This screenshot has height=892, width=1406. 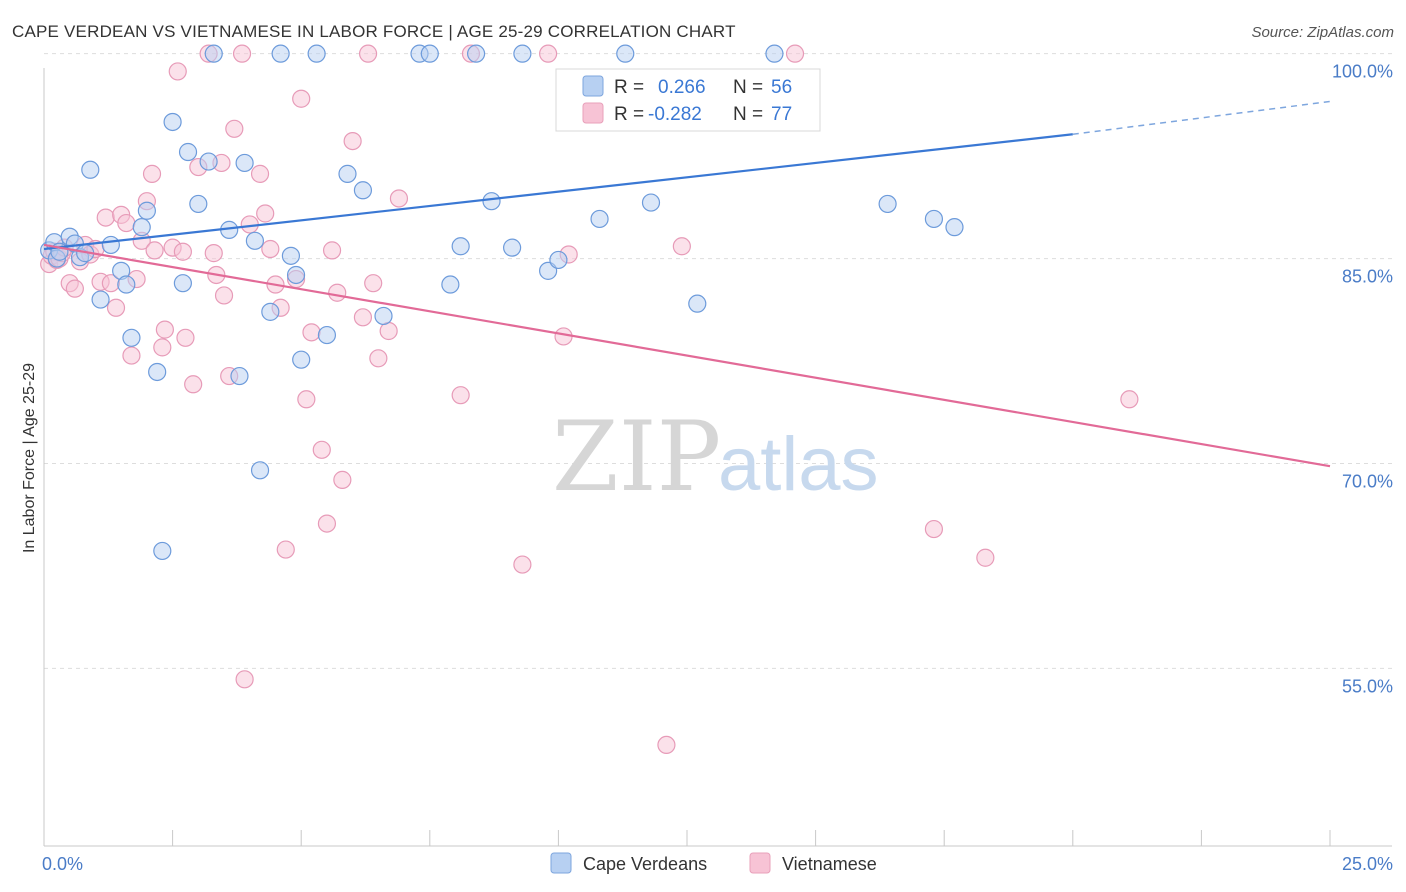 I want to click on legend-pink-r-label: R =, so click(x=629, y=114).